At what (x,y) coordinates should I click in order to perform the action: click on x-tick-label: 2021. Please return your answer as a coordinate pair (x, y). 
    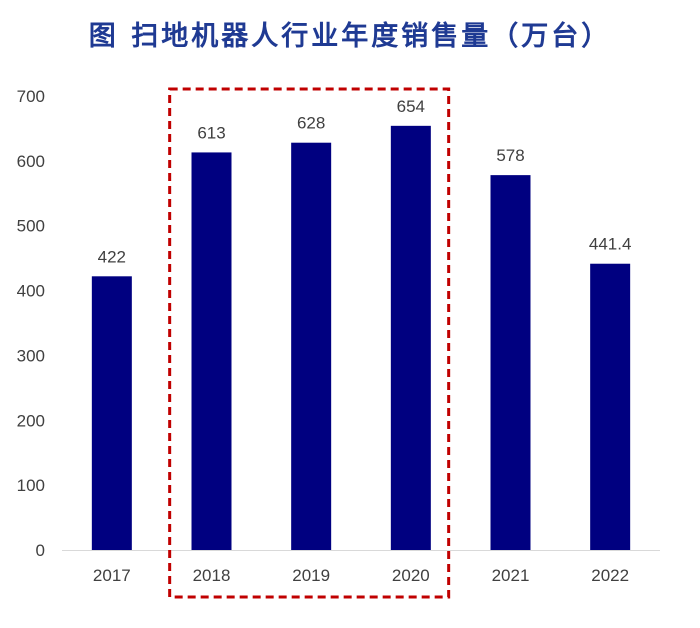
    Looking at the image, I should click on (511, 575).